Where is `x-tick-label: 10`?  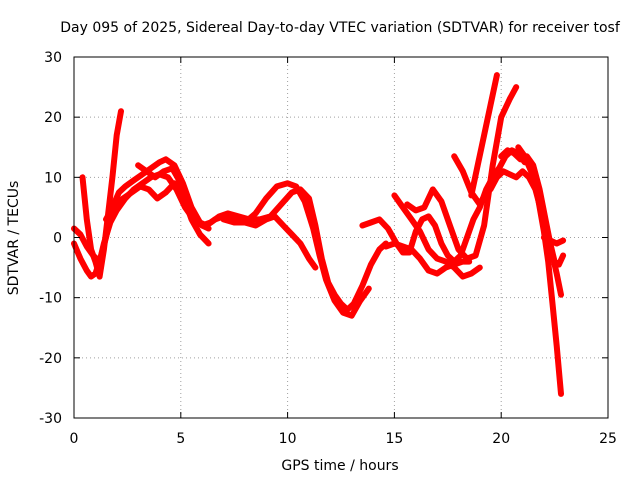 x-tick-label: 10 is located at coordinates (288, 439).